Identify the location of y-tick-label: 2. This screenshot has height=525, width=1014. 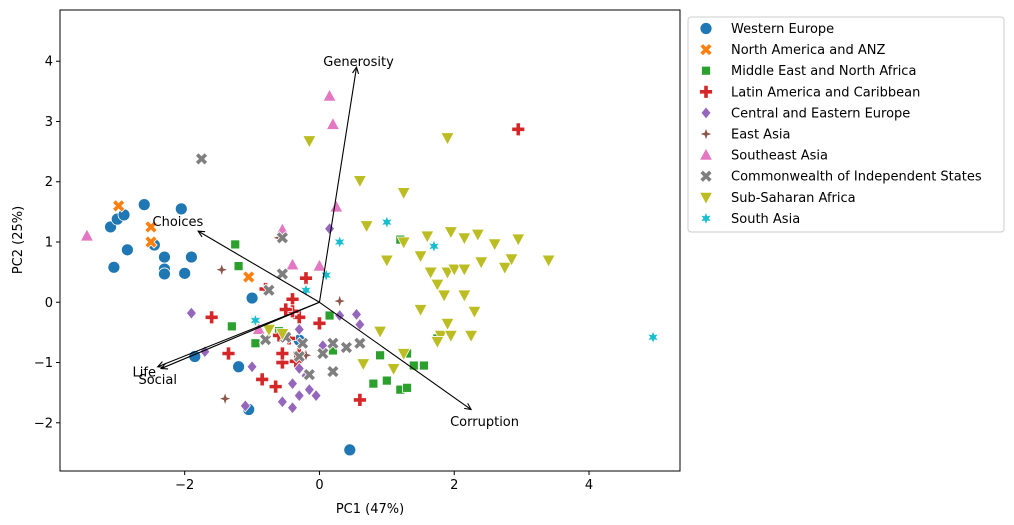
(49, 182).